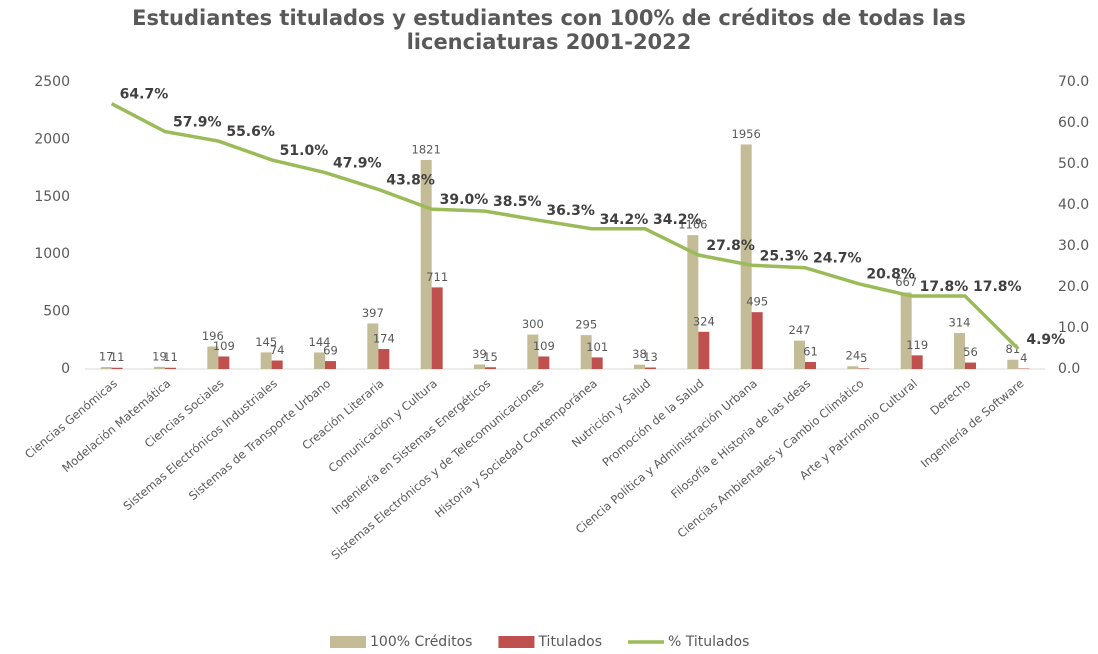 This screenshot has width=1098, height=654. What do you see at coordinates (692, 225) in the screenshot?
I see `bar-value-label: 1166` at bounding box center [692, 225].